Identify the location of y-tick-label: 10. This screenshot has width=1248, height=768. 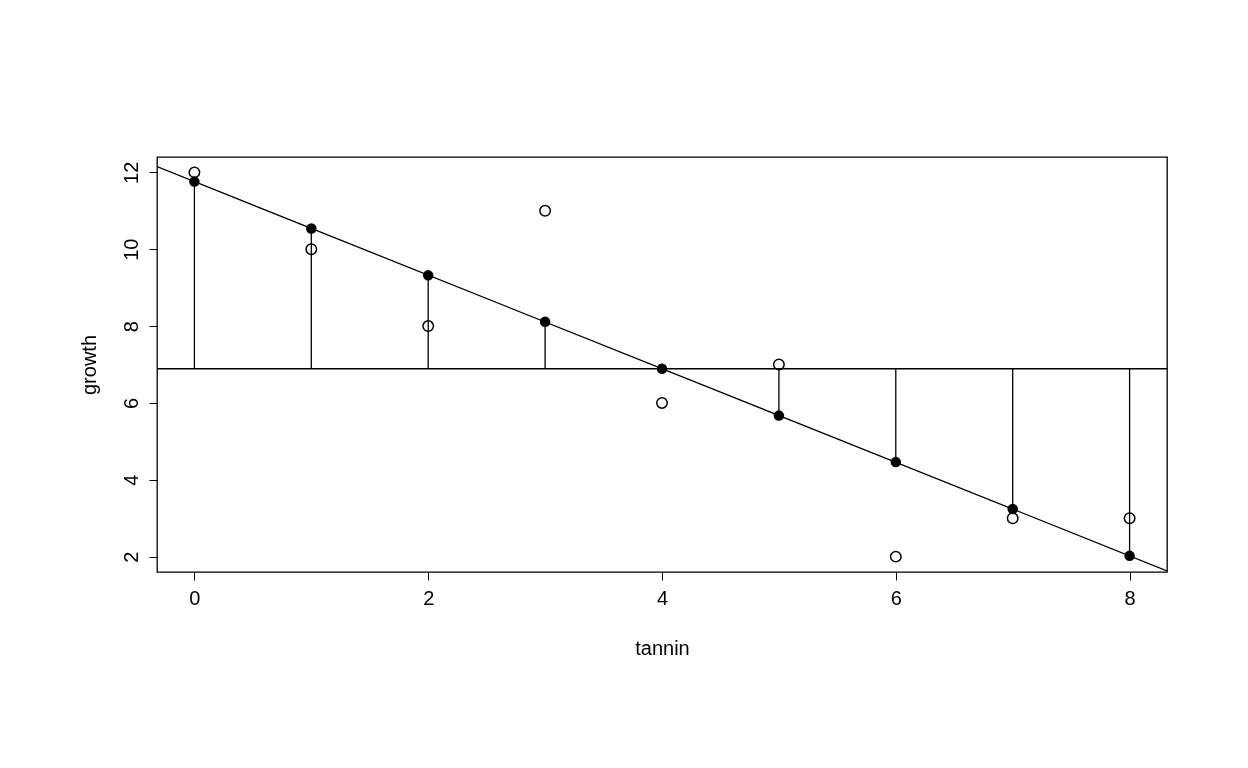
(130, 249).